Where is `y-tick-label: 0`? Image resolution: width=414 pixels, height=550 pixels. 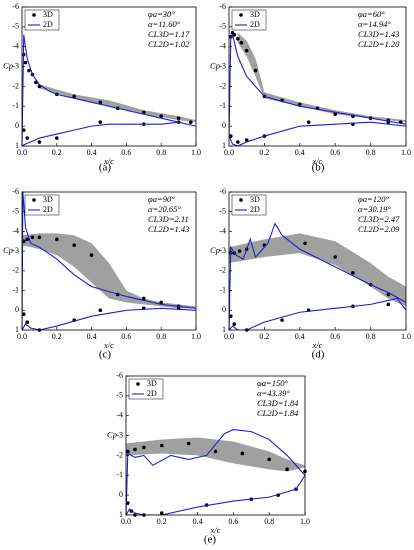 y-tick-label: 0 is located at coordinates (121, 494).